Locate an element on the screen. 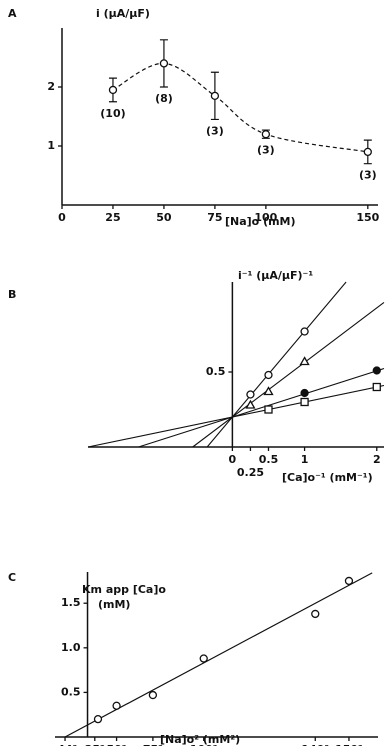 The width and height of the screenshot is (389, 746). y-tick-label: 1.5 is located at coordinates (71, 602).